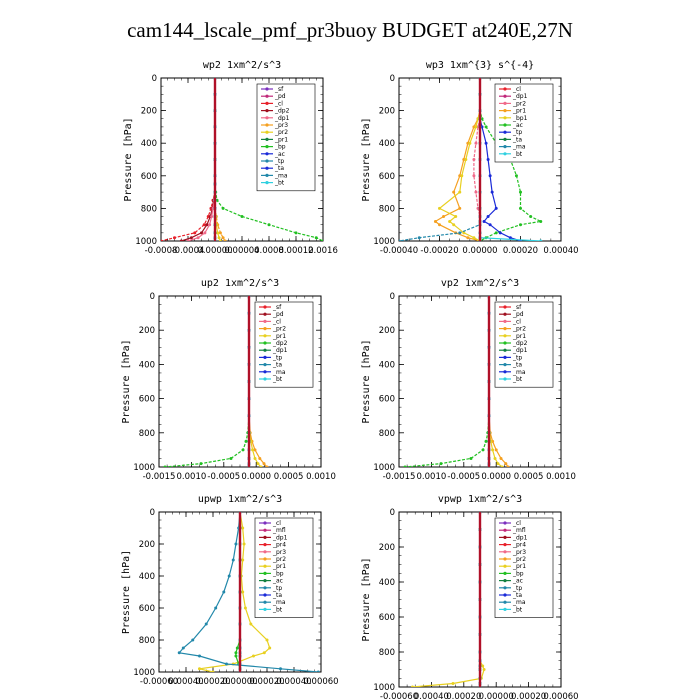 The image size is (700, 700). Describe the element at coordinates (128, 159) in the screenshot. I see `y-axis-label: Pressure [hPa]` at that location.